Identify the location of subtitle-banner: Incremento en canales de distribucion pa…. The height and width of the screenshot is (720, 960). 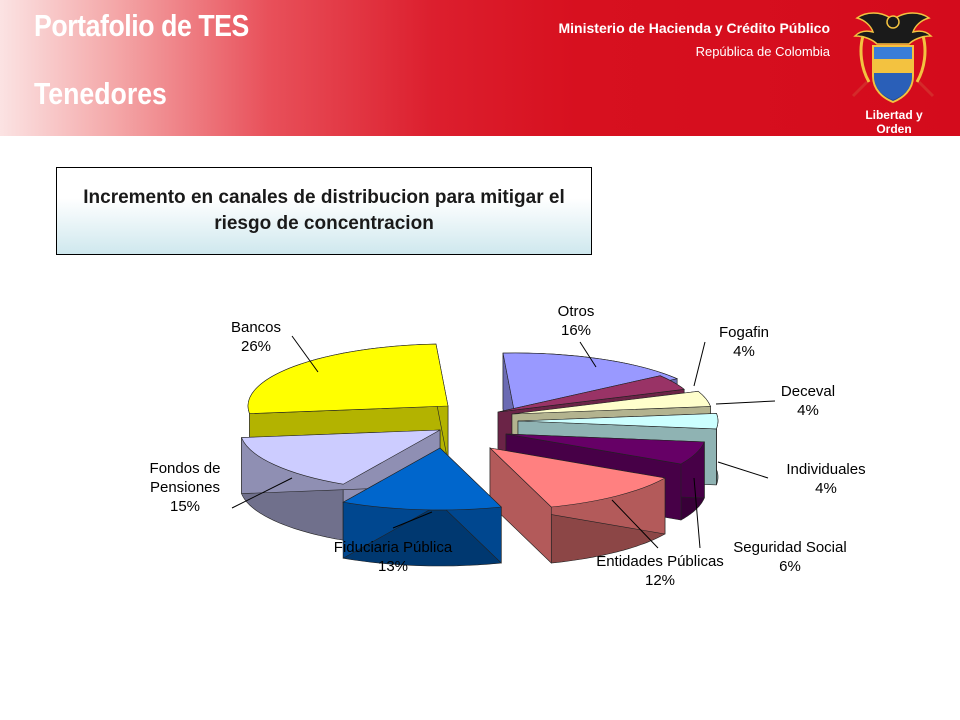
(324, 211).